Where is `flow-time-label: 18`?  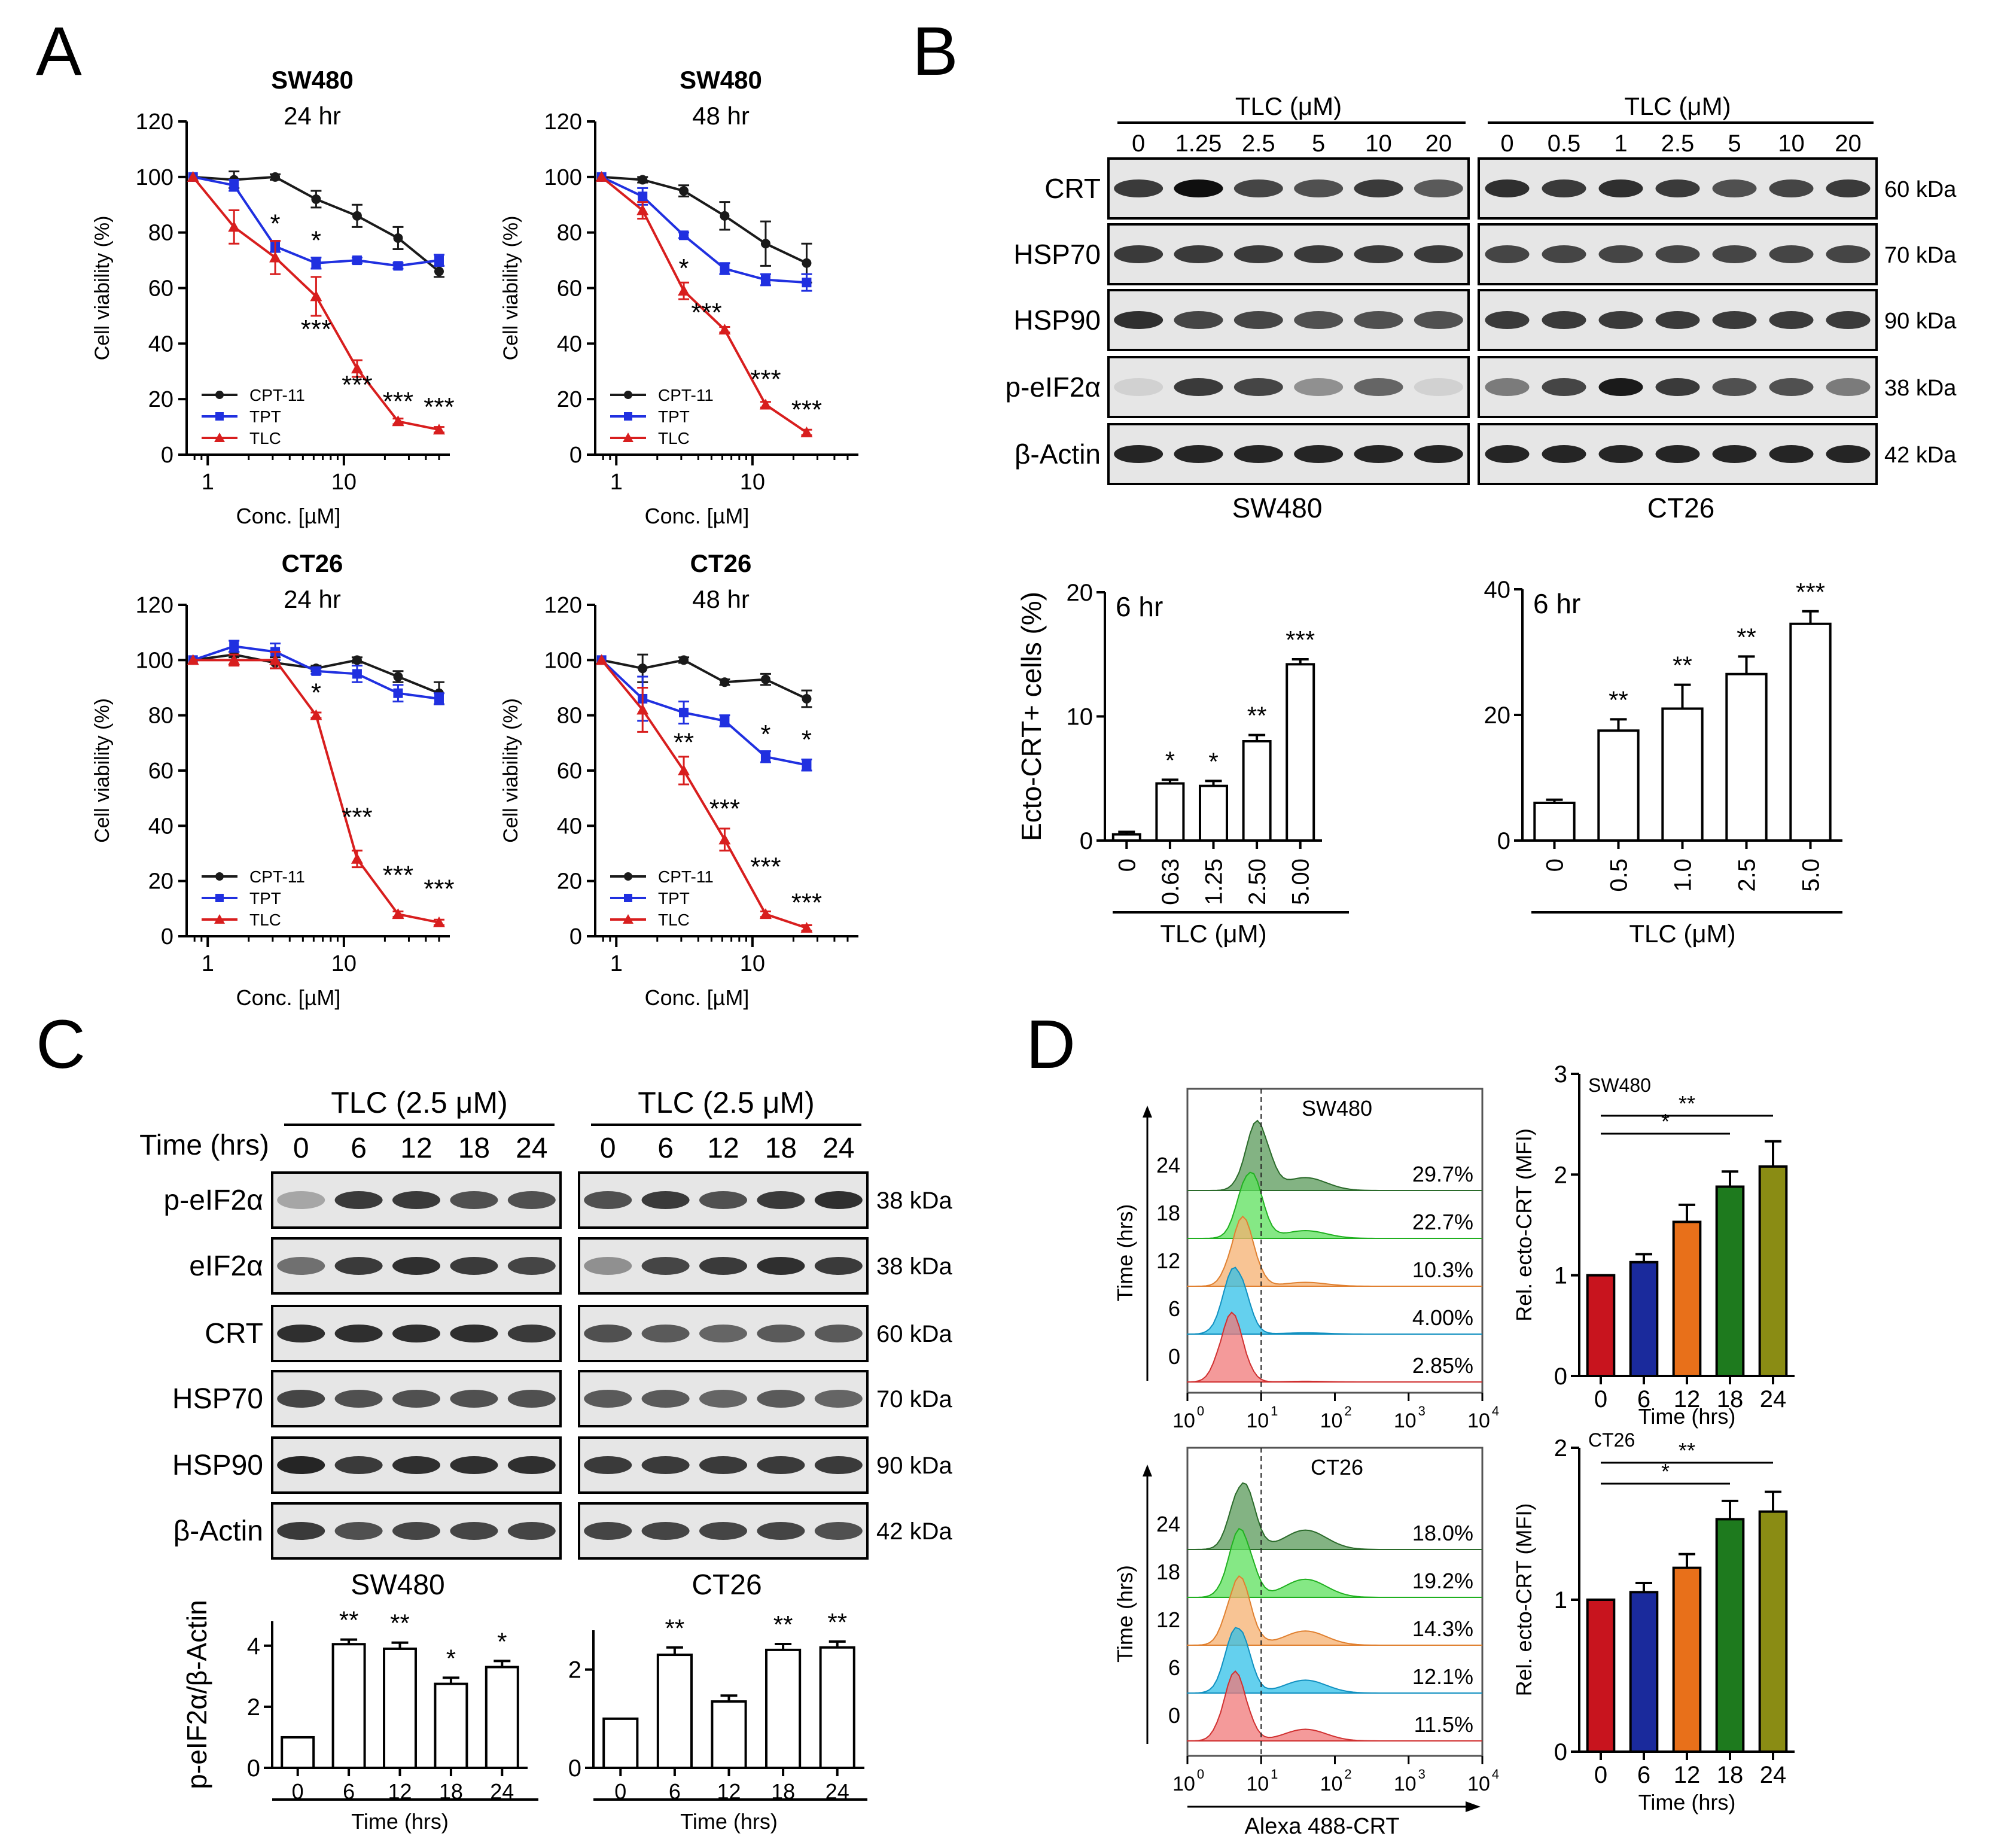
flow-time-label: 18 is located at coordinates (1168, 1572).